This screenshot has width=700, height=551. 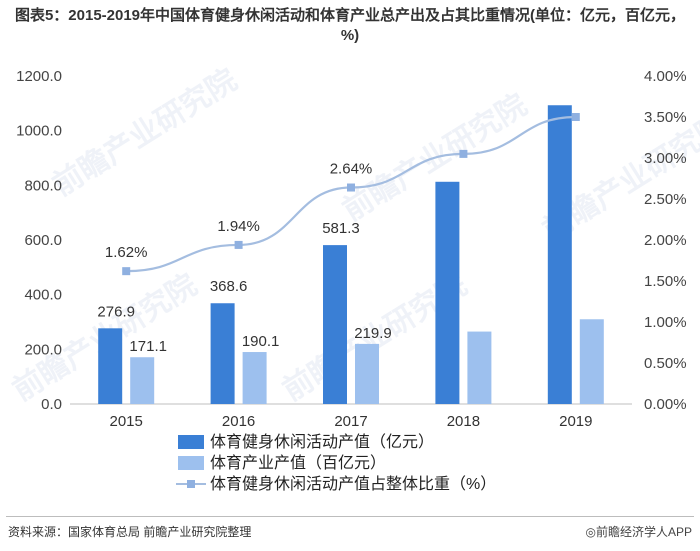 I want to click on x-tick-label: 2015, so click(x=126, y=421).